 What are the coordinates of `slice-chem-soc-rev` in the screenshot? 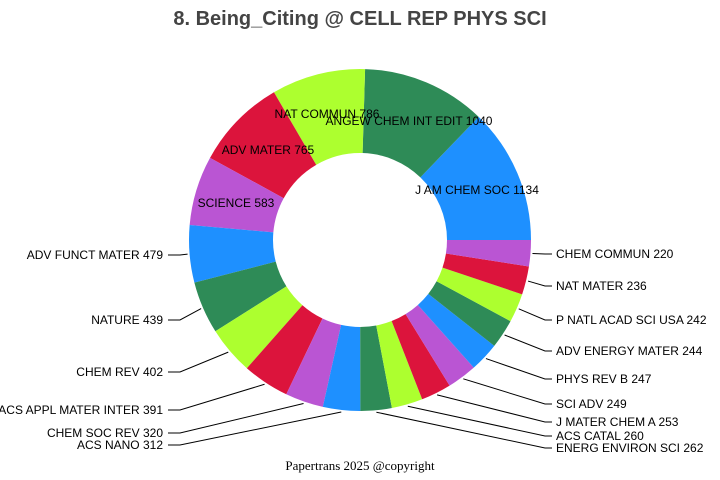 It's located at (314, 362).